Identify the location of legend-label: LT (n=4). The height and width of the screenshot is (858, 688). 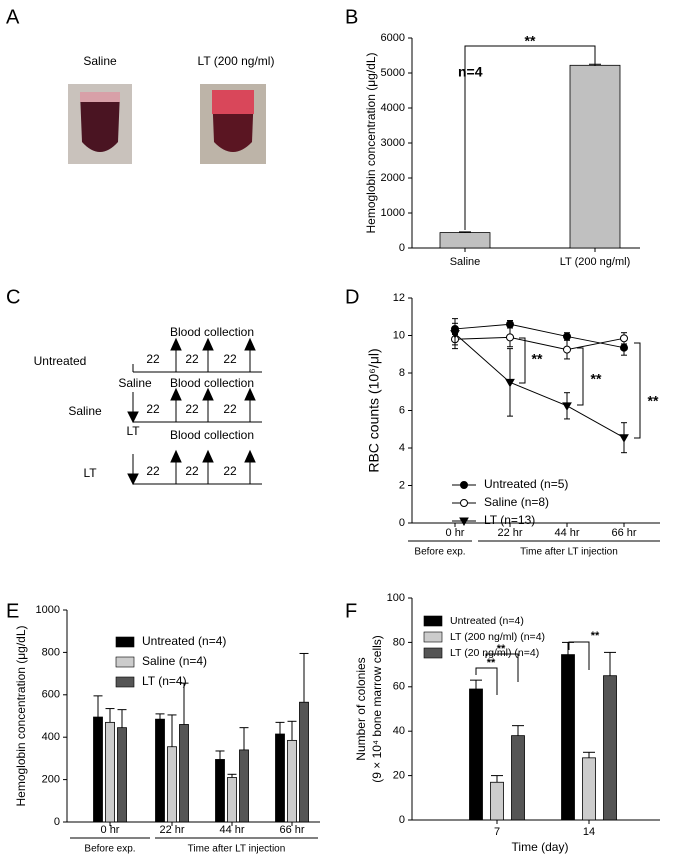
(164, 681).